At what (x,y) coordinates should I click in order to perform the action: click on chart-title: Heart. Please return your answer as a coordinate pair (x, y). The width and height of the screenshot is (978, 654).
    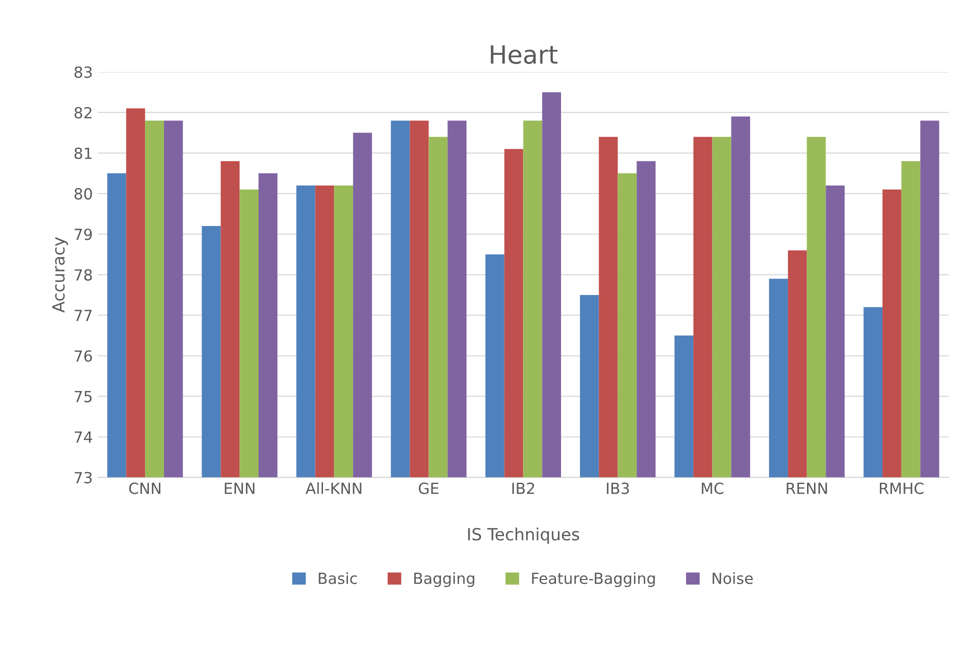
    Looking at the image, I should click on (524, 54).